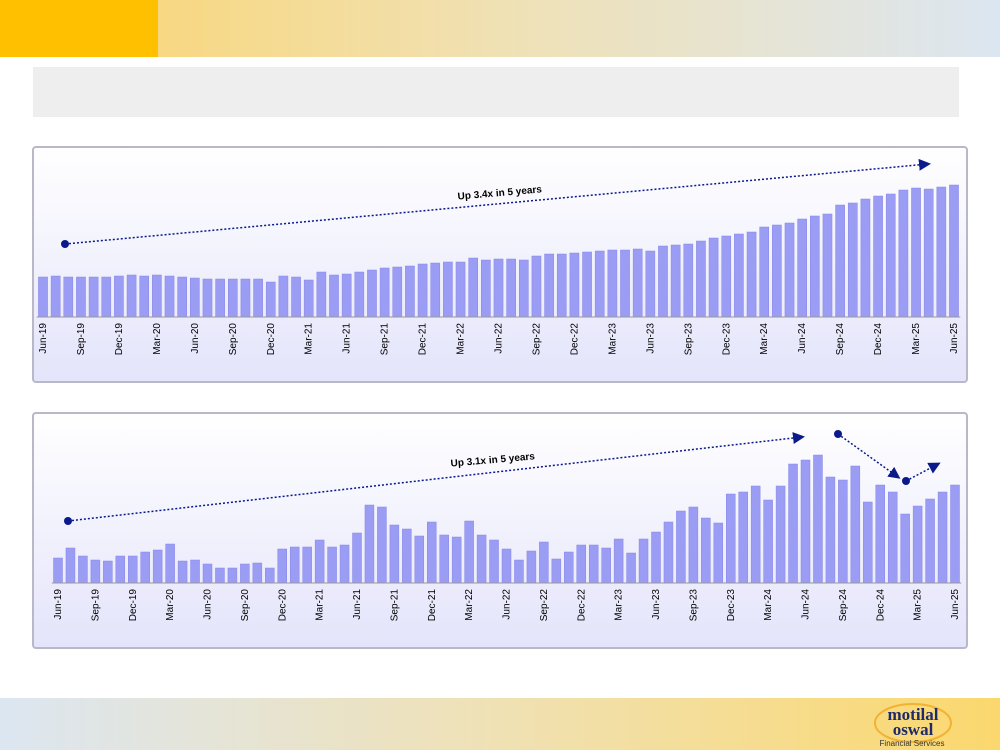 The height and width of the screenshot is (755, 1000). Describe the element at coordinates (880, 605) in the screenshot. I see `x-tick-label: Dec-24` at that location.